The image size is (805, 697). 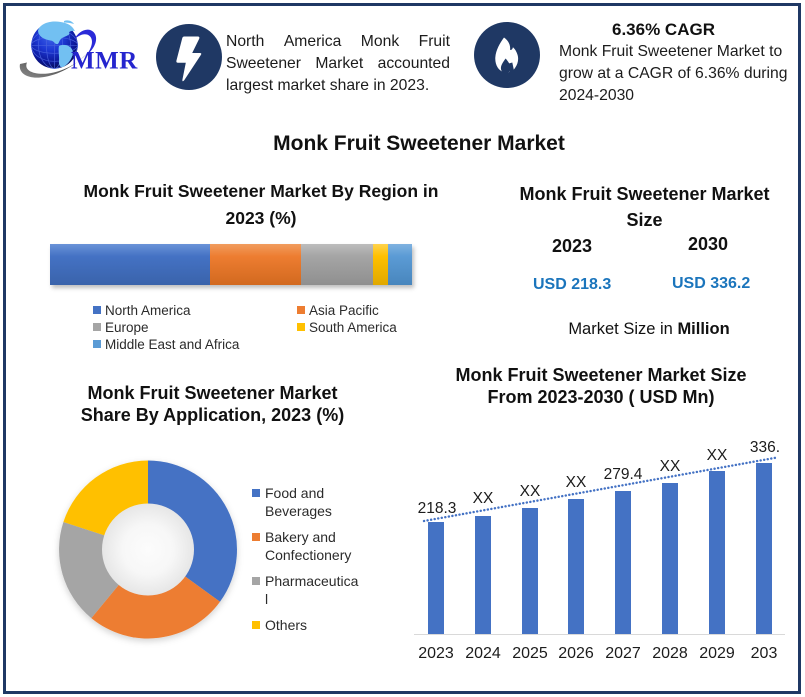 What do you see at coordinates (104, 61) in the screenshot?
I see `svg-text: MMR` at bounding box center [104, 61].